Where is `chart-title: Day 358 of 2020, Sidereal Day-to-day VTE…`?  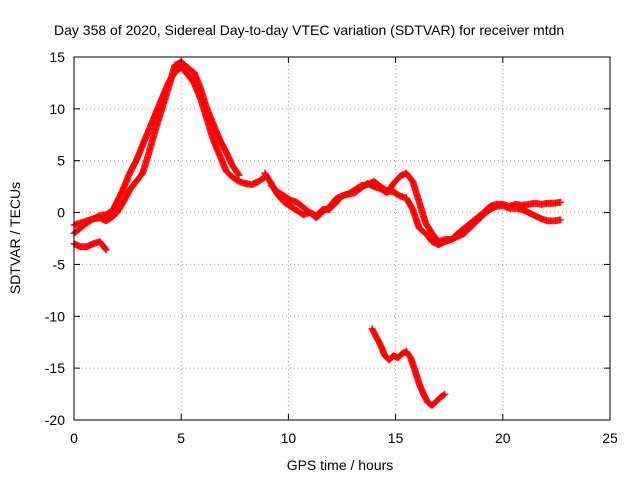 chart-title: Day 358 of 2020, Sidereal Day-to-day VTE… is located at coordinates (309, 30).